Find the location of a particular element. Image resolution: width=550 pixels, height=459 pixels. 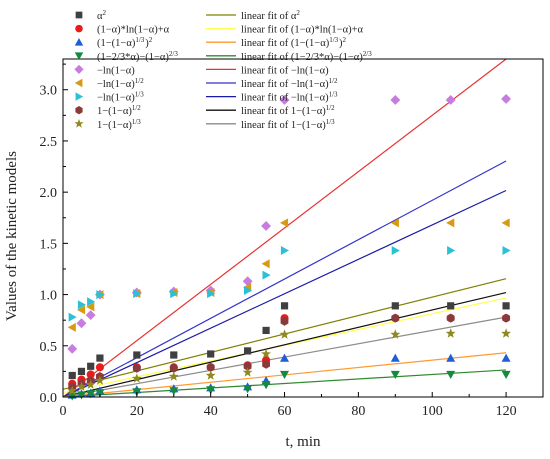

legend-fit-label-3: linear fit of (1−2/3*α)−(1−α)2/3 is located at coordinates (307, 56).